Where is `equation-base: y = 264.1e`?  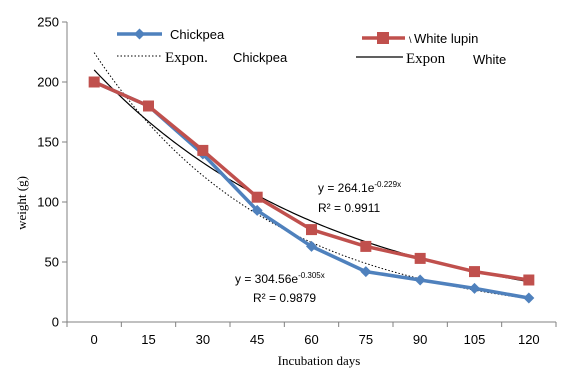
equation-base: y = 264.1e is located at coordinates (346, 188).